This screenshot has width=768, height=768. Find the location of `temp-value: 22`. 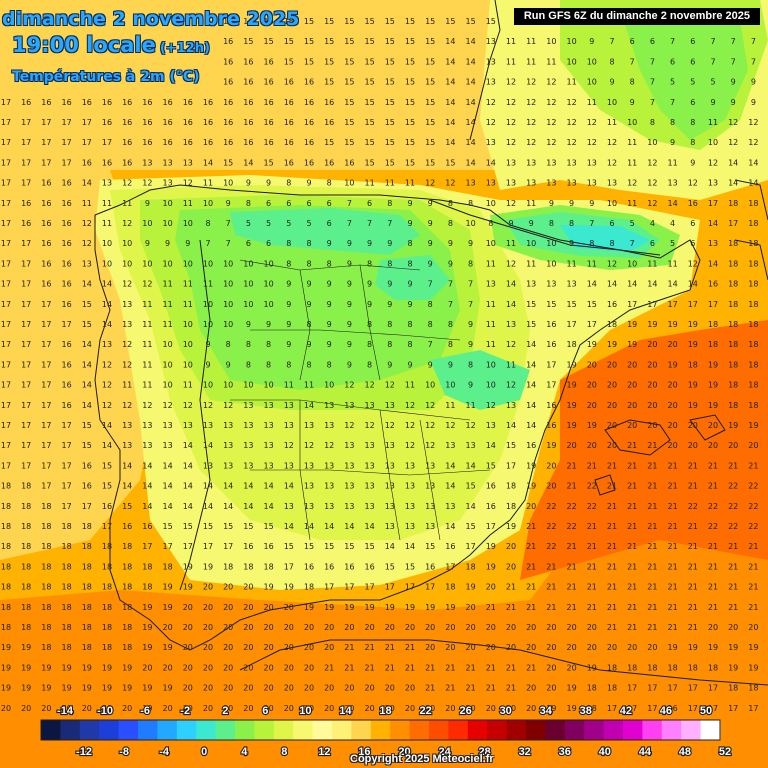

temp-value: 22 is located at coordinates (713, 526).